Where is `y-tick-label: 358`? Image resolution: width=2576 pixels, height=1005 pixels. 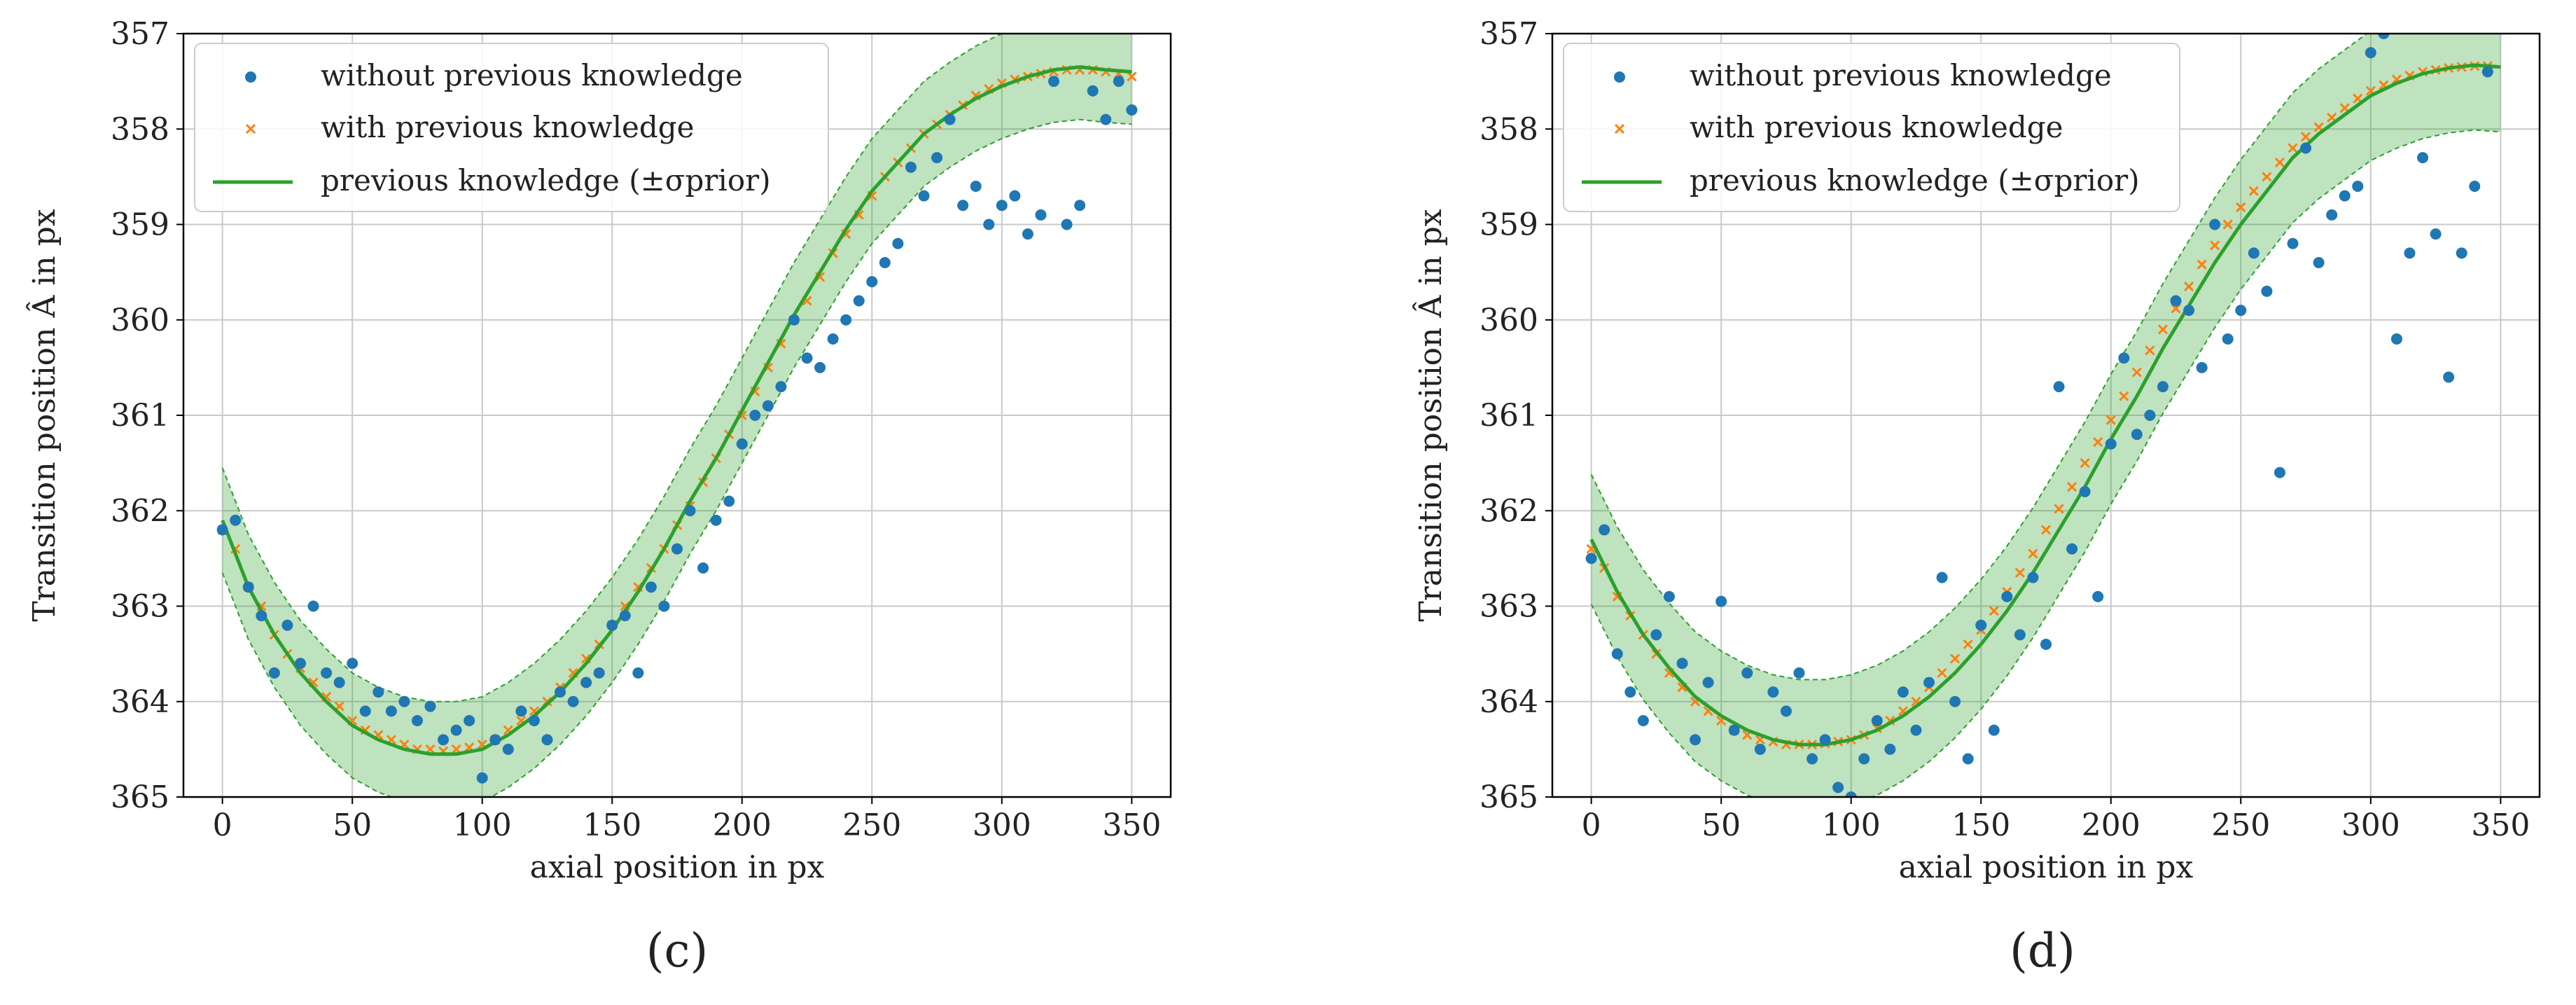
y-tick-label: 358 is located at coordinates (140, 129).